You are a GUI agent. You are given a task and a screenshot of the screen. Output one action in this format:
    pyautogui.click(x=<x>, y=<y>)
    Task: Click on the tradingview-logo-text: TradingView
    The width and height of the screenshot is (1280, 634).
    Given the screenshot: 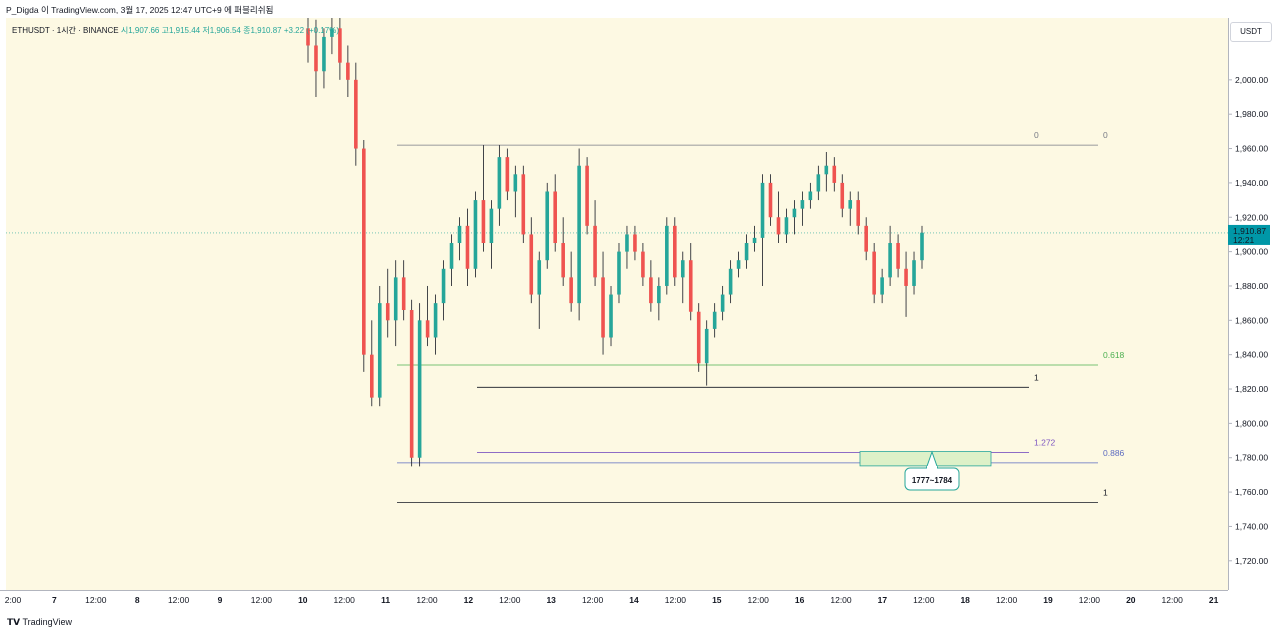 What is the action you would take?
    pyautogui.click(x=47, y=622)
    